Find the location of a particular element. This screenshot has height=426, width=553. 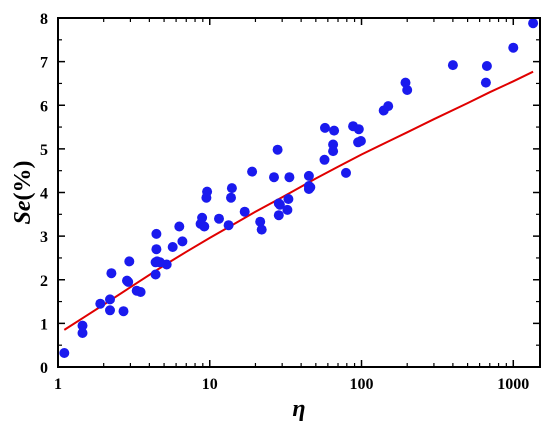

y-tick-label: 2 is located at coordinates (44, 281).